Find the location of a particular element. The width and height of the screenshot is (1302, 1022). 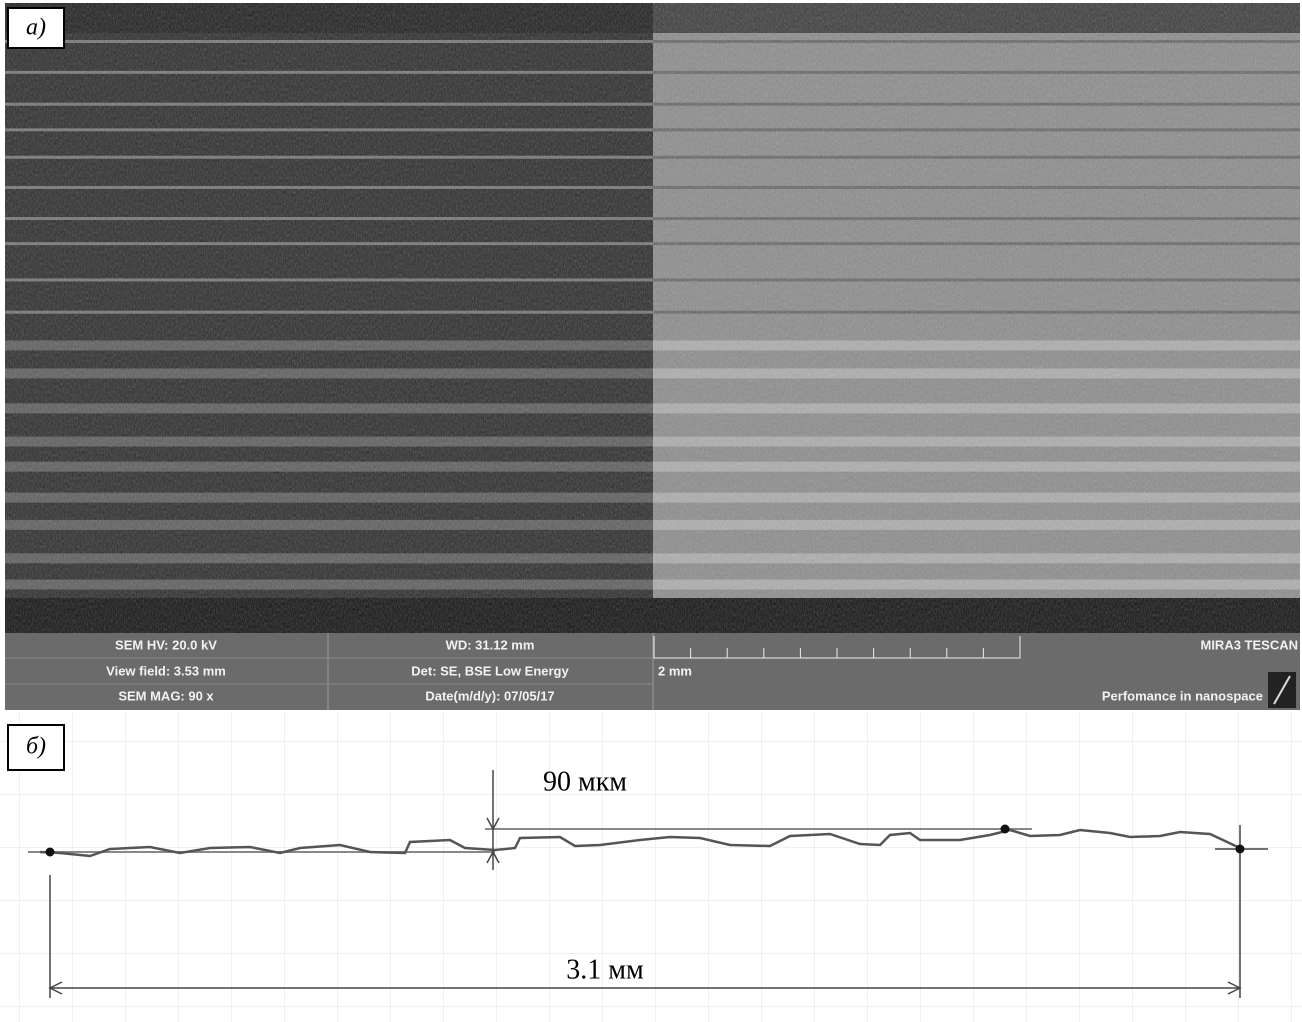

info-text: SEM HV: 20.0 kV is located at coordinates (166, 644).